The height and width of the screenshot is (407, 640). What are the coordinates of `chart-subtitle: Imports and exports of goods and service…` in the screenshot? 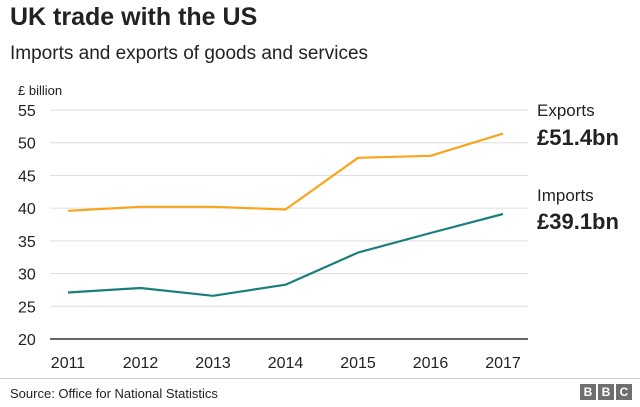 It's located at (189, 53).